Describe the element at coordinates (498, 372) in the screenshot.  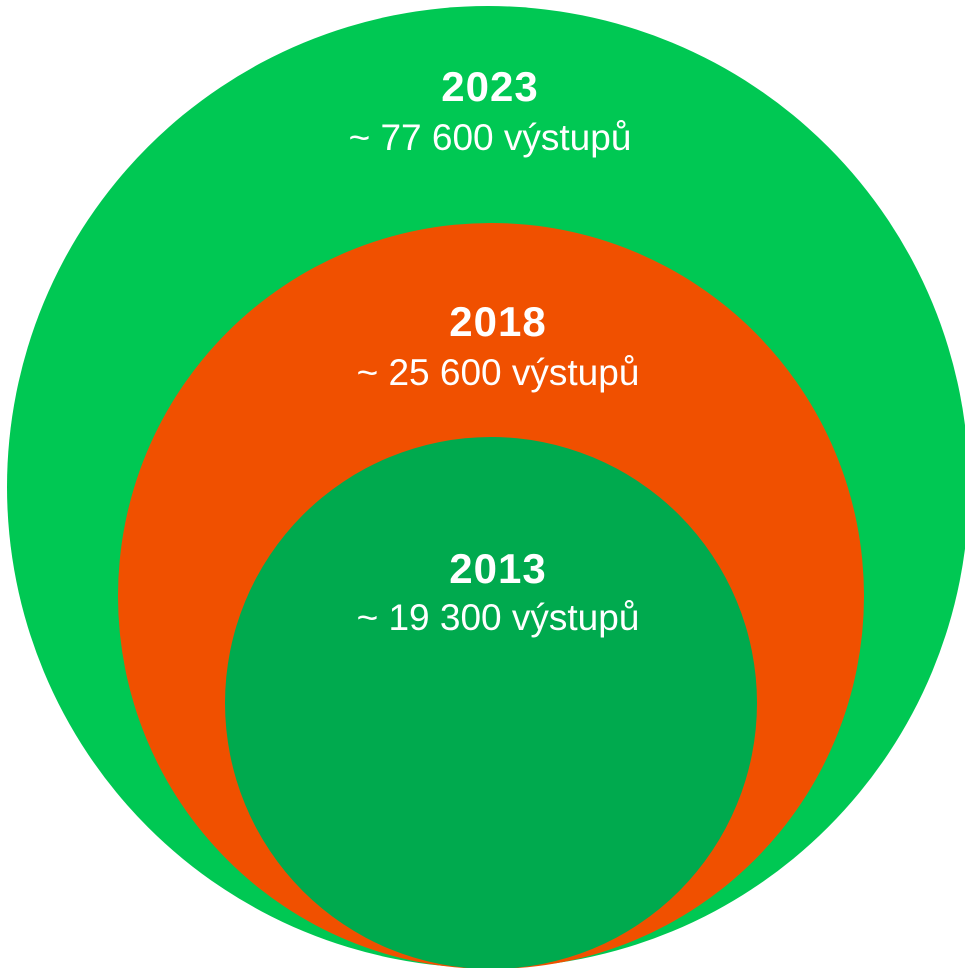
I see `node-sublabel: ~ 25 600 výstupů` at that location.